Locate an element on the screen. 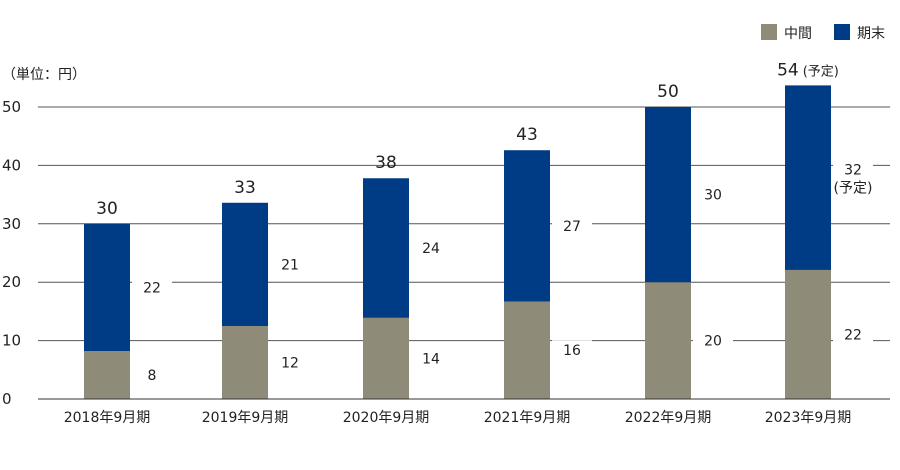 The image size is (900, 470). x-tick-label: 2022年9月期 is located at coordinates (668, 418).